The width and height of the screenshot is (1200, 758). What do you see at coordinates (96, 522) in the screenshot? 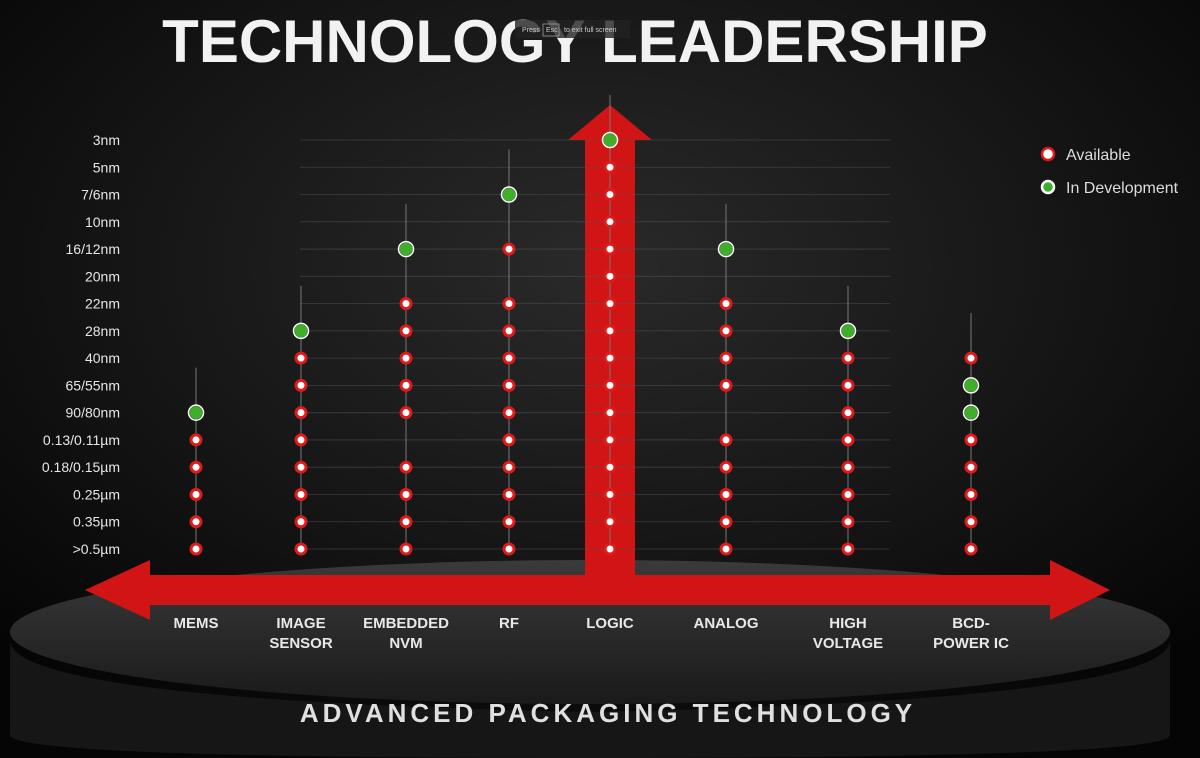
I see `y-tick-label: 0.35µm` at bounding box center [96, 522].